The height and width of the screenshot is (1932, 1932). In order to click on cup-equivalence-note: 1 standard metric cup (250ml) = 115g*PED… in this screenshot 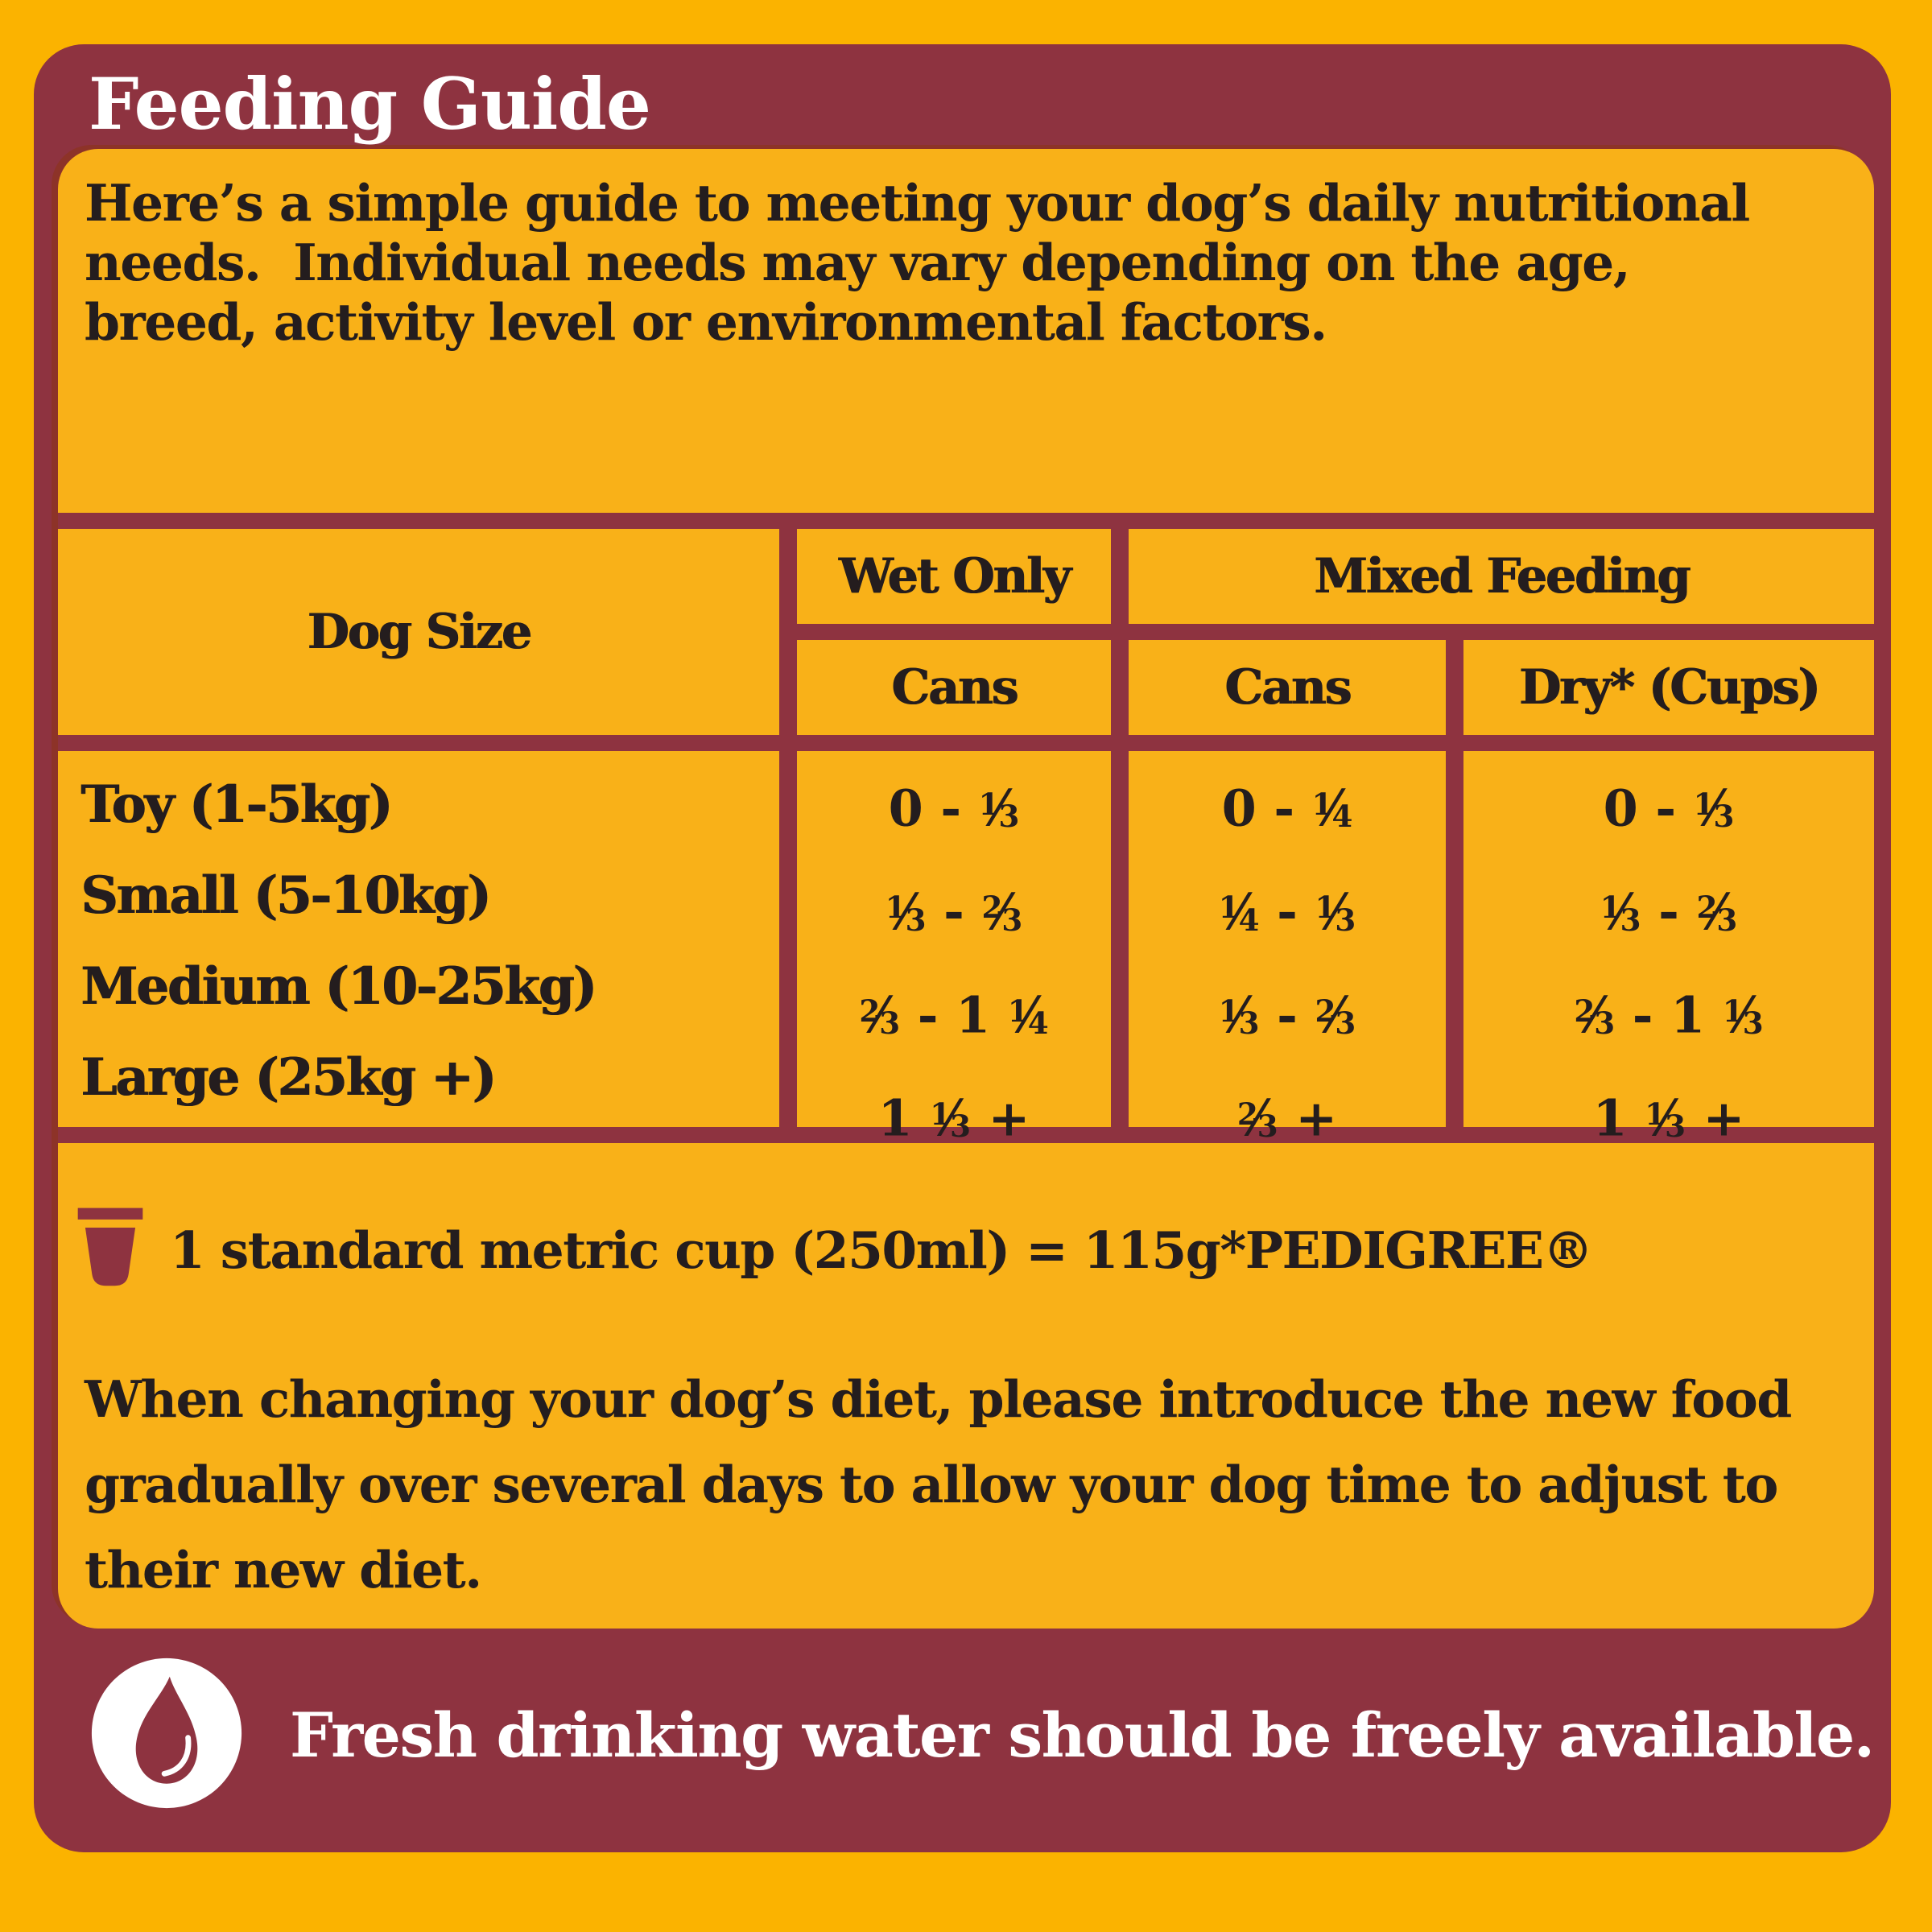, I will do `click(834, 1250)`.